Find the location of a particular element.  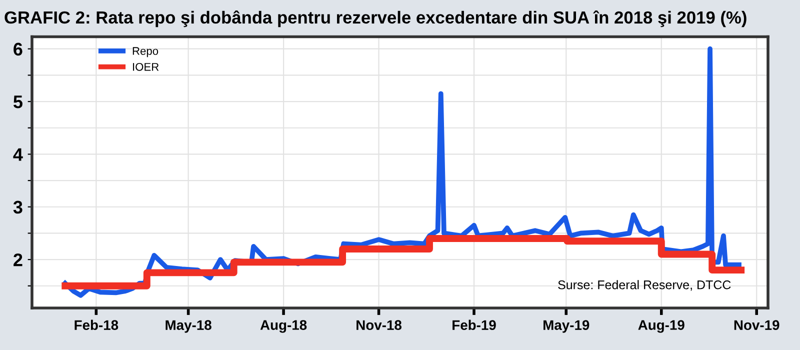

y-tick-label: 5 is located at coordinates (17, 102).